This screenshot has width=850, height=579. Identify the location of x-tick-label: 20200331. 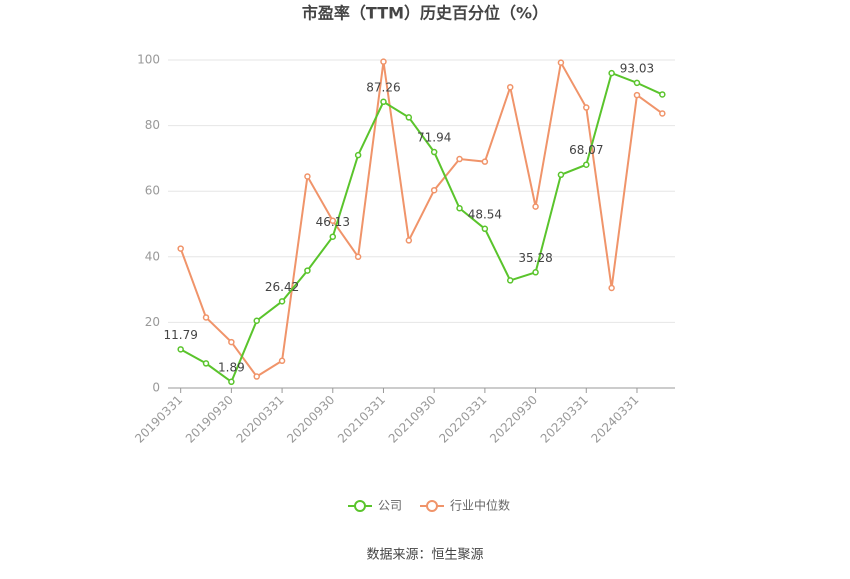
(260, 419).